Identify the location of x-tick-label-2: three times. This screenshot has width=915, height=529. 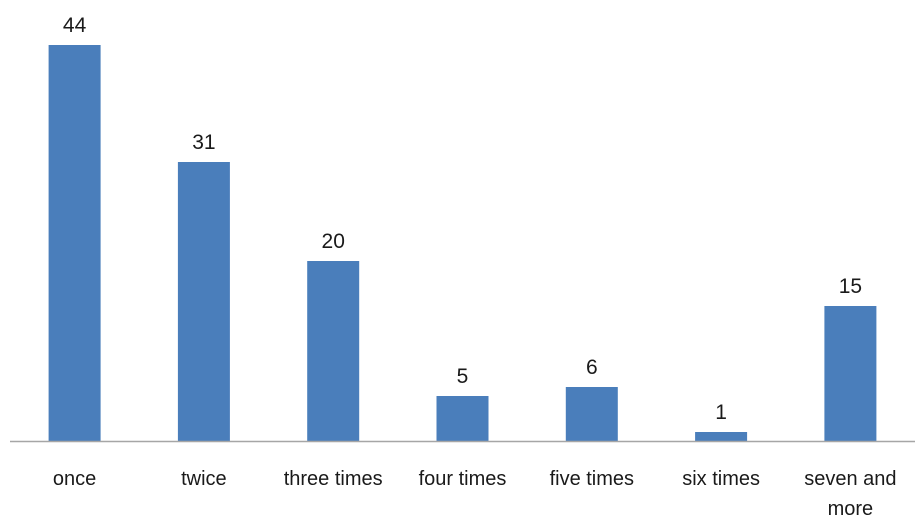
(333, 479).